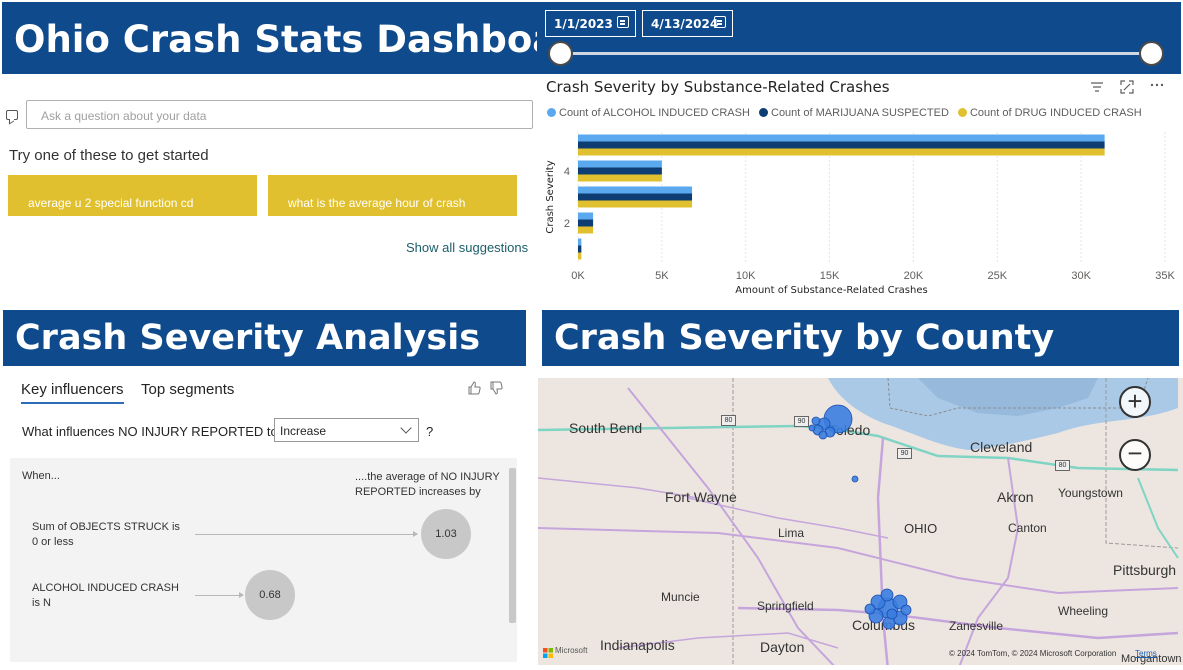  Describe the element at coordinates (430, 431) in the screenshot. I see `help-question-mark: ?` at that location.